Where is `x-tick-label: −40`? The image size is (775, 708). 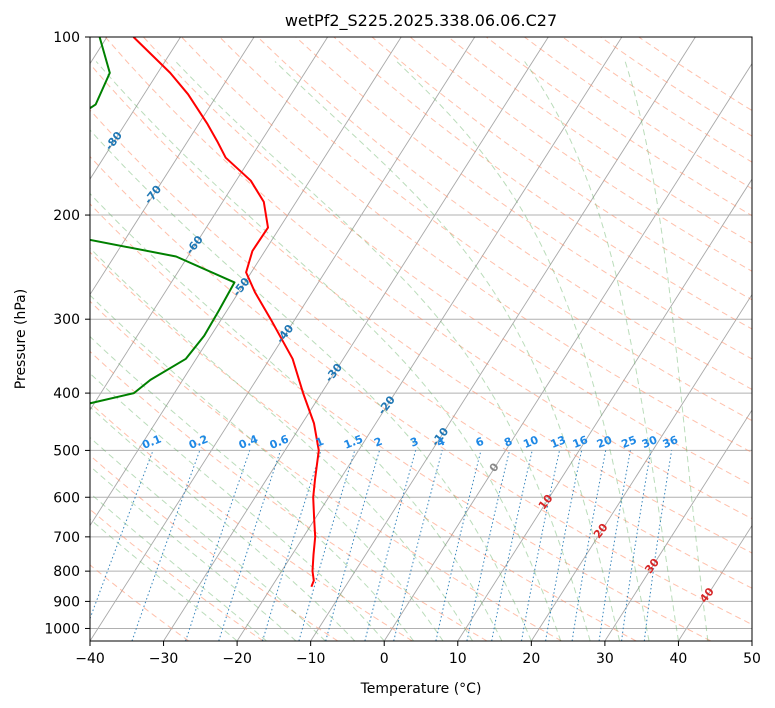 x-tick-label: −40 is located at coordinates (90, 659).